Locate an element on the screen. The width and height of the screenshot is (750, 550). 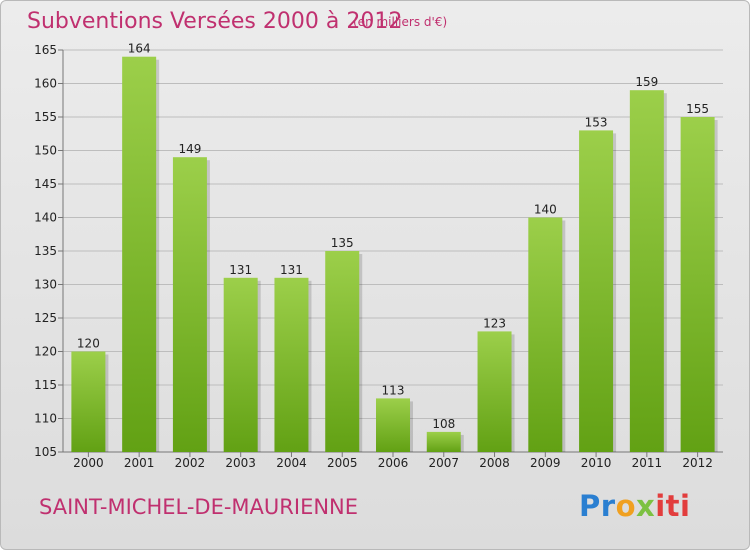
bar-2003 is located at coordinates (240, 364).